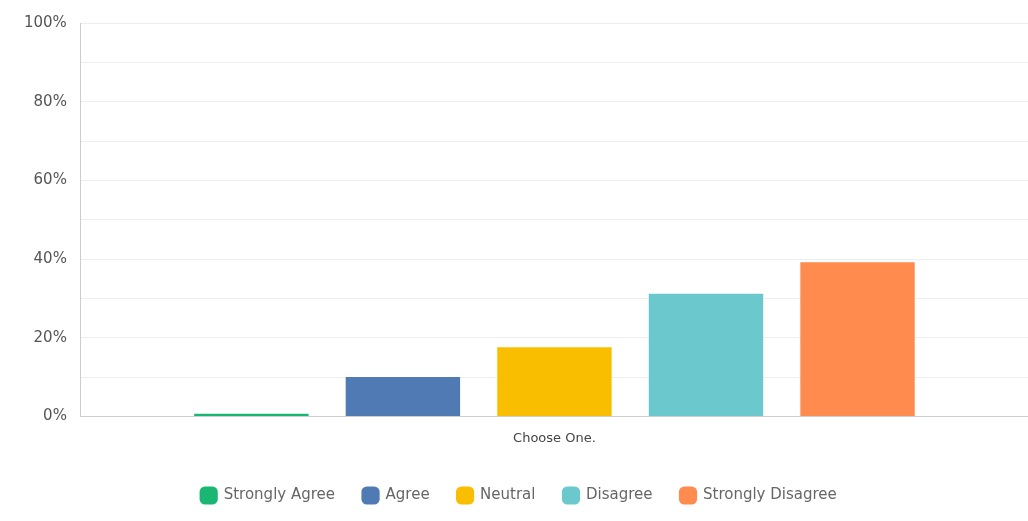  What do you see at coordinates (50, 100) in the screenshot?
I see `y-tick-label: 80%` at bounding box center [50, 100].